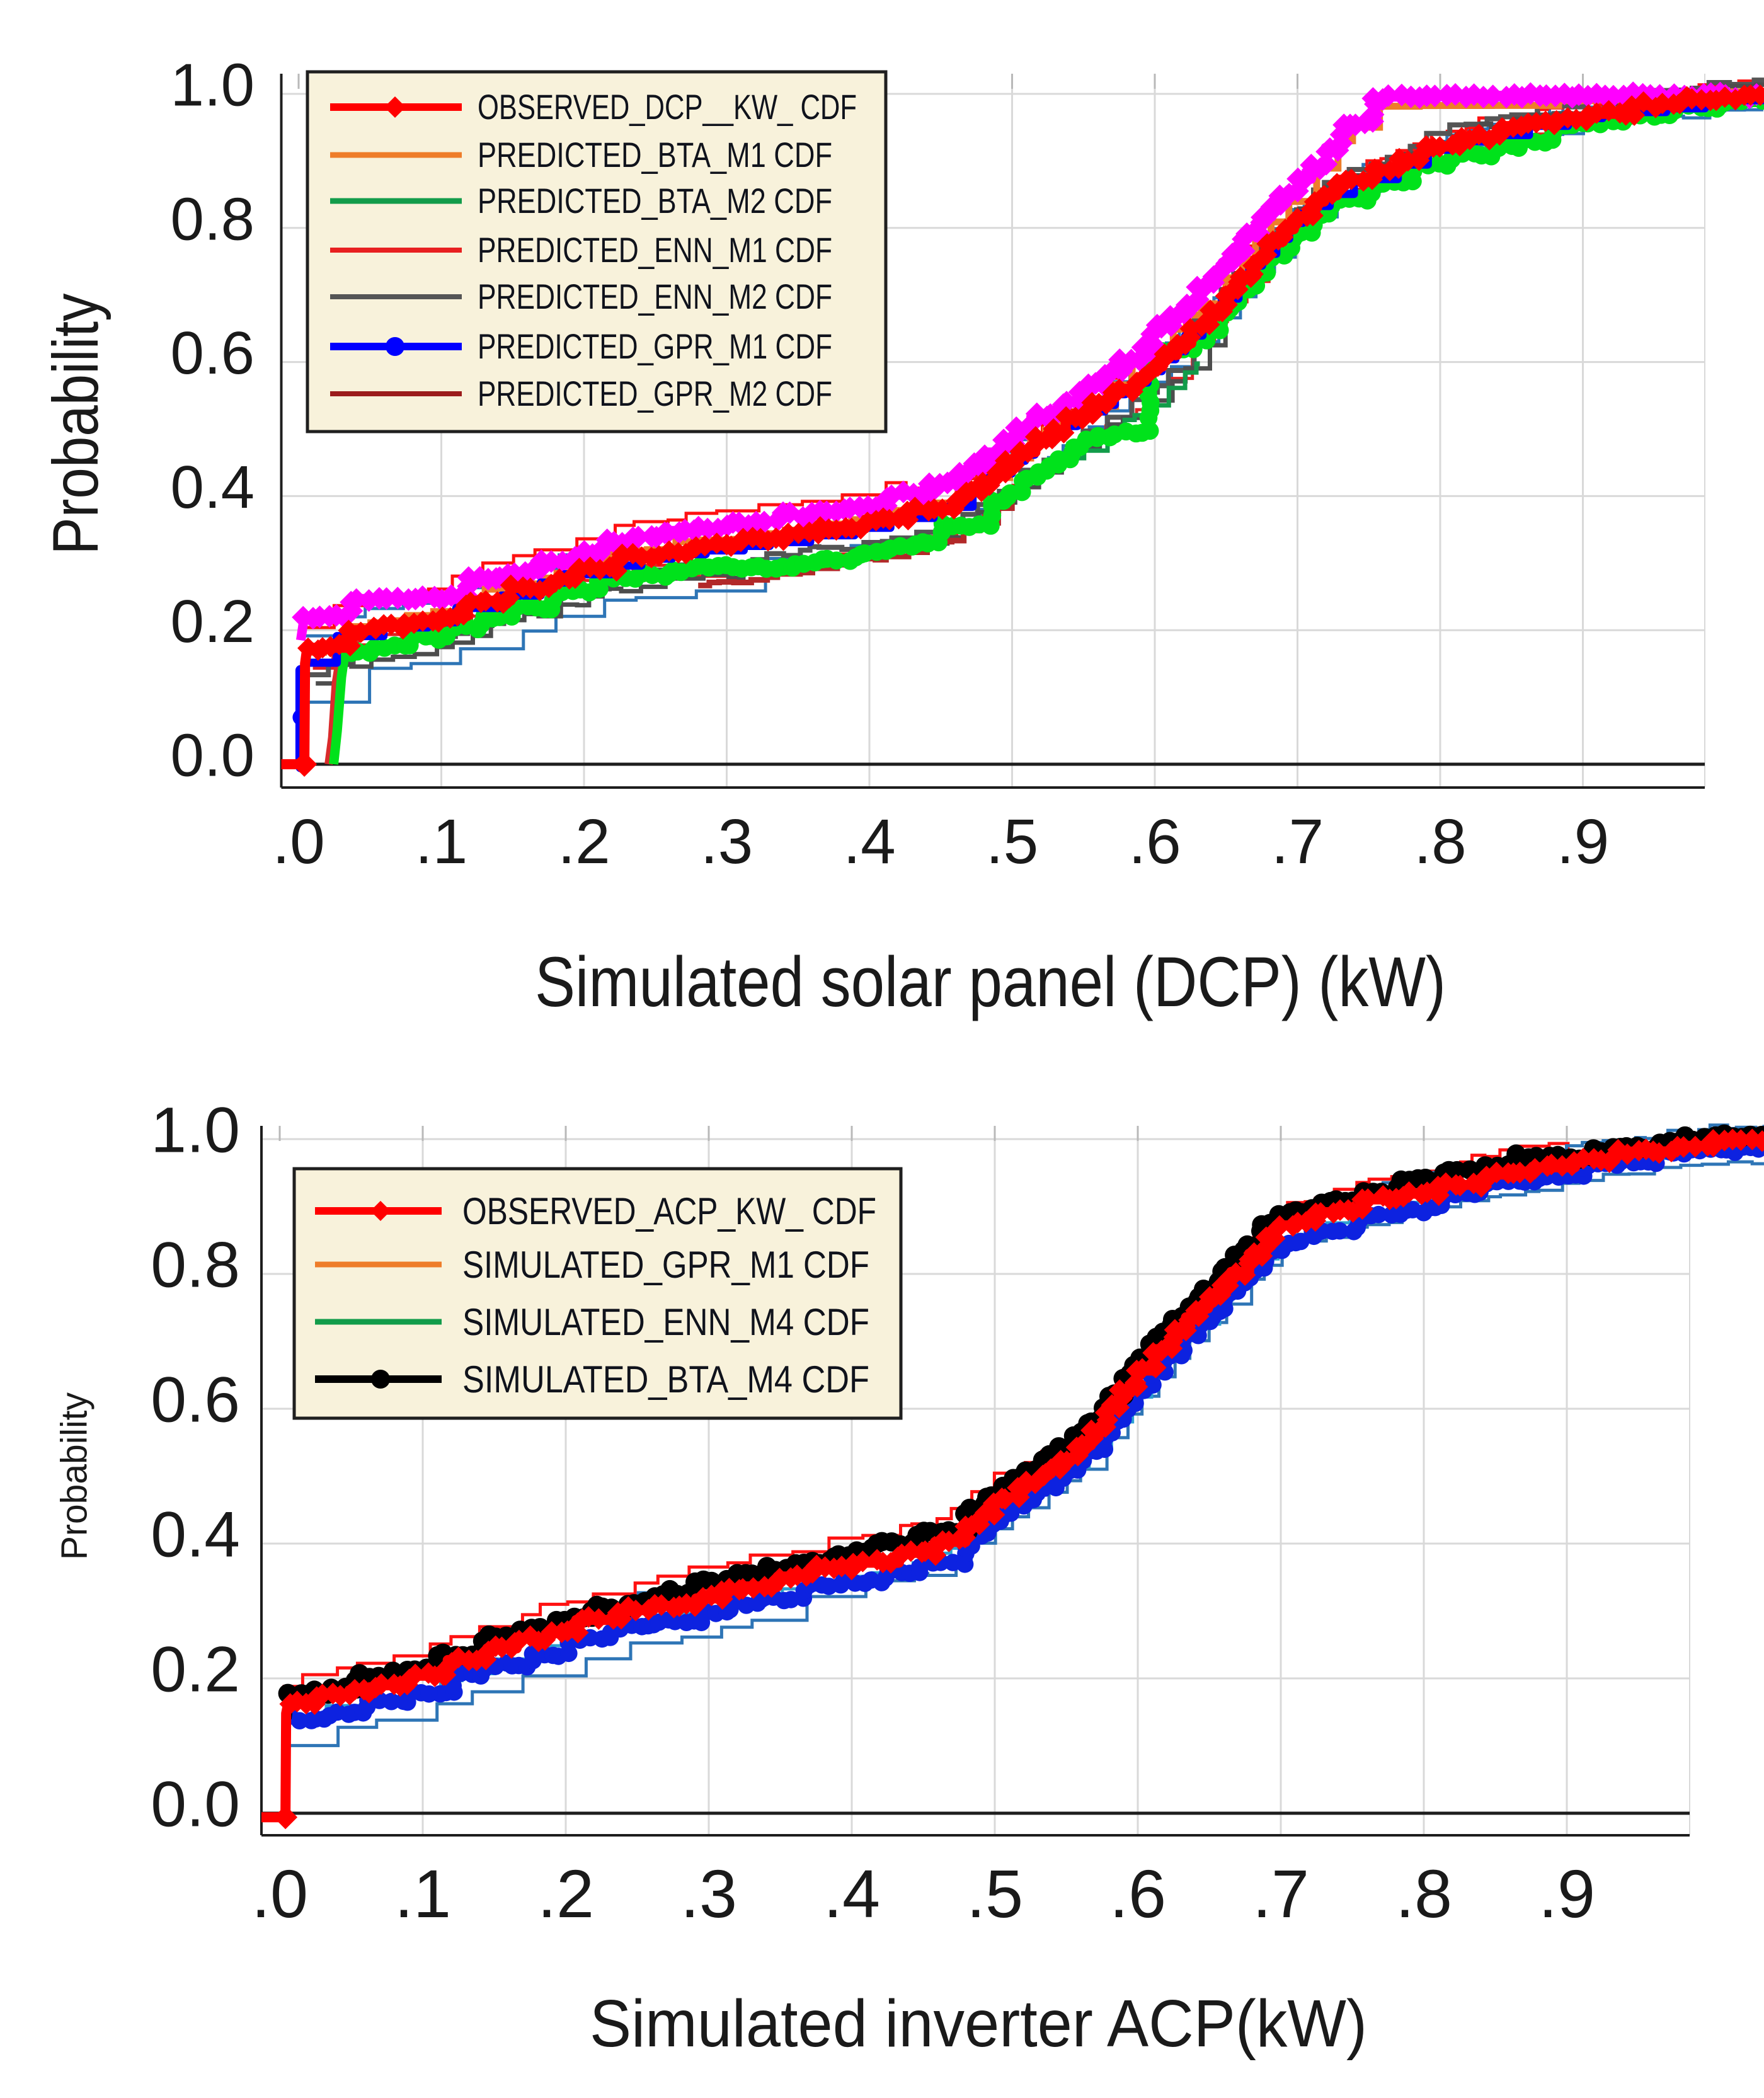  Describe the element at coordinates (665, 1265) in the screenshot. I see `svg-text: SIMULATED_GPR_M1 CDF` at that location.